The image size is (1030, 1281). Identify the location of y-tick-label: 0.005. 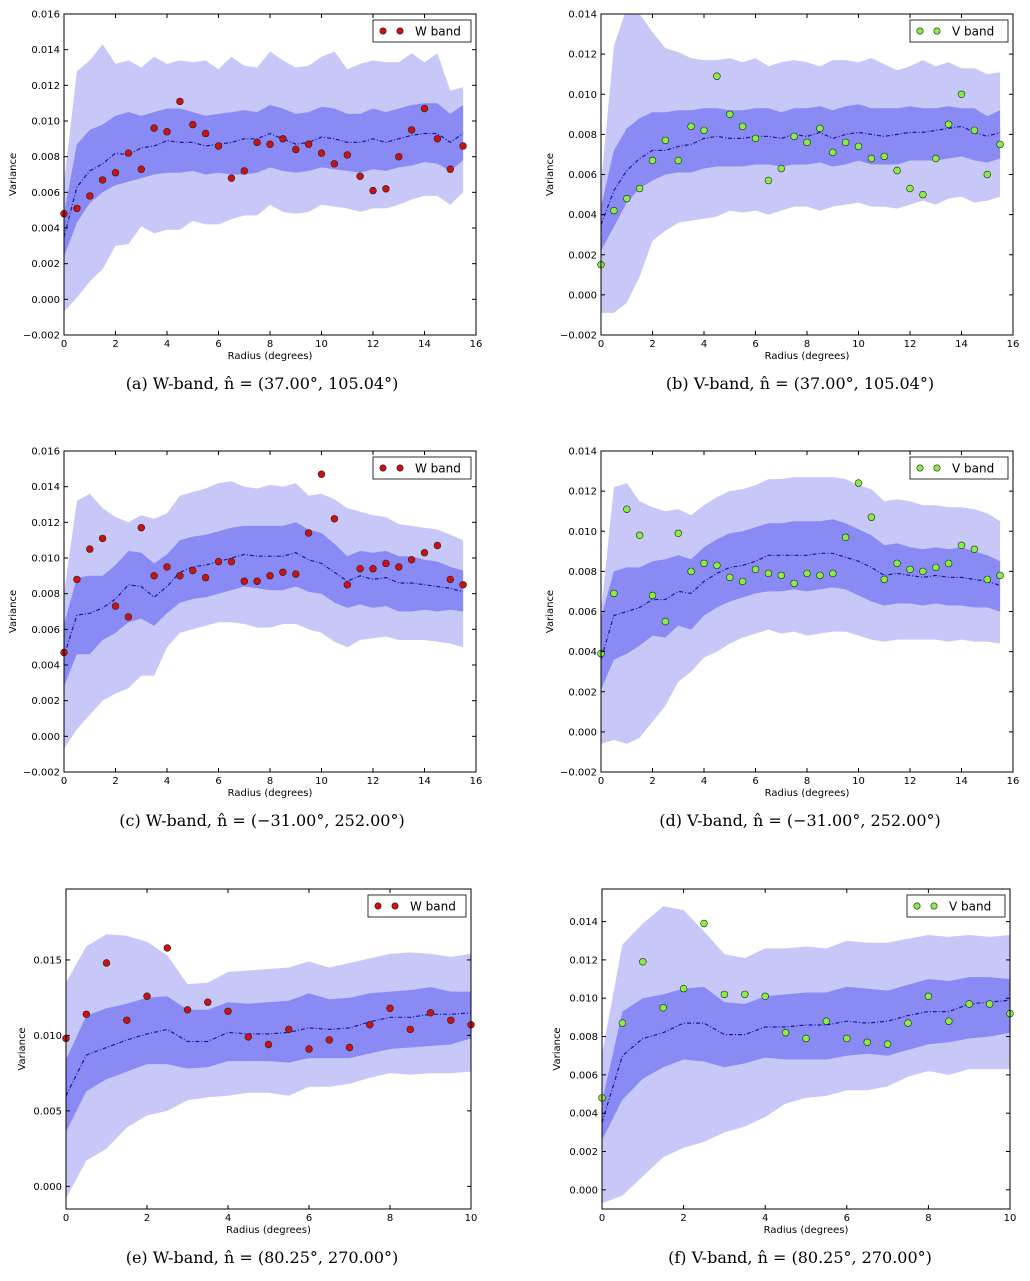
(47, 1111).